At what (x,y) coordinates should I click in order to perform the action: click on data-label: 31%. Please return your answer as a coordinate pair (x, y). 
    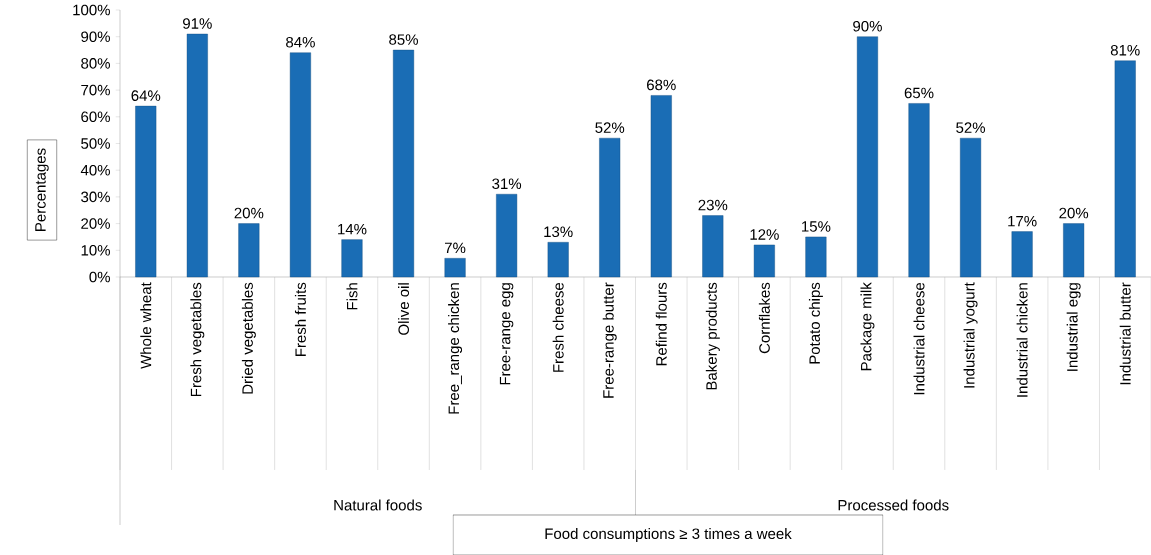
    Looking at the image, I should click on (507, 184).